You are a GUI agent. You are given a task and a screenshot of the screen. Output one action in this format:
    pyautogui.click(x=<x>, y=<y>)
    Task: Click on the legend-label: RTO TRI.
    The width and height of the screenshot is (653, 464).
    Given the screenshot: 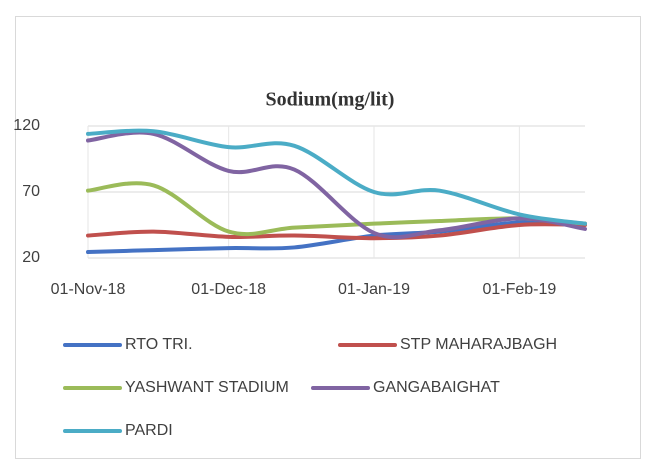 What is the action you would take?
    pyautogui.click(x=159, y=344)
    